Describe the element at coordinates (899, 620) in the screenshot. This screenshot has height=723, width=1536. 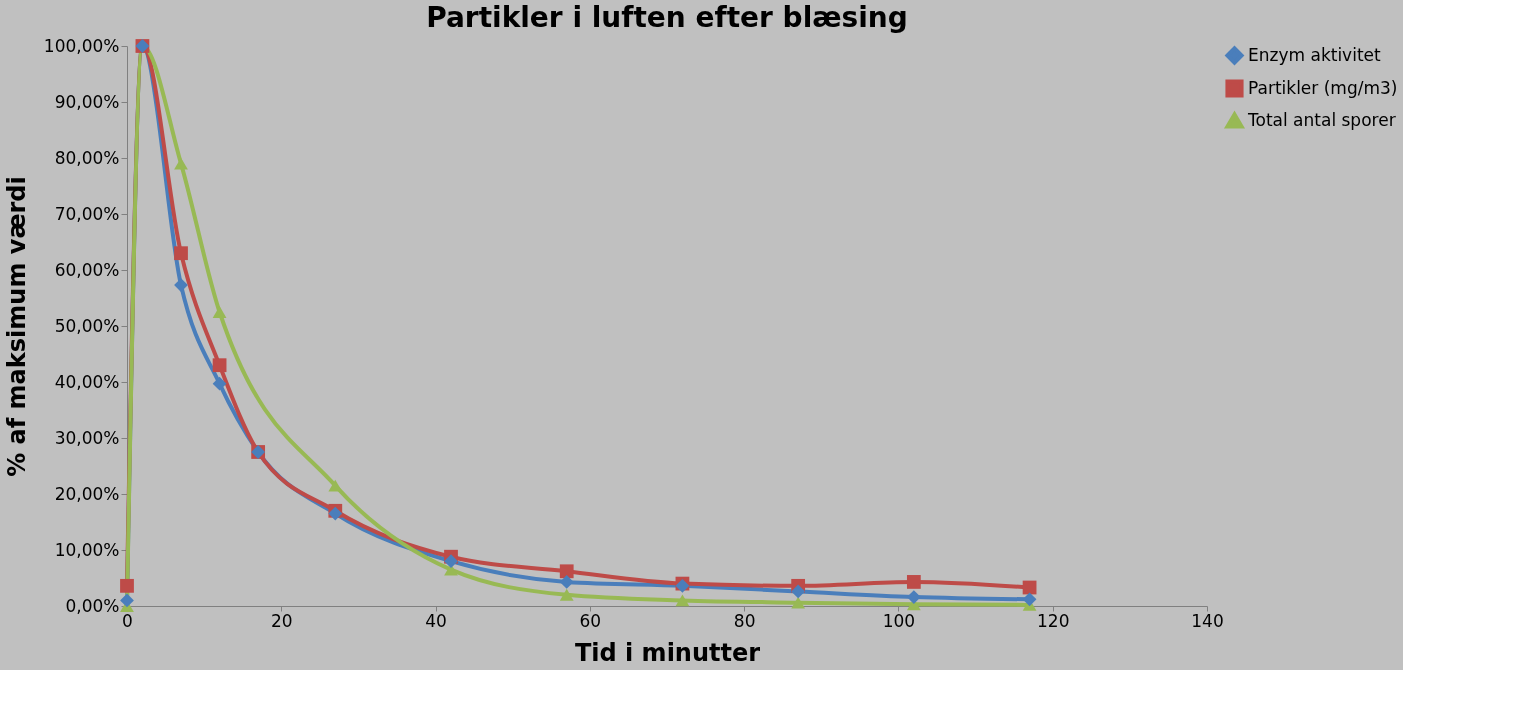
I see `x-tick-label: 100` at that location.